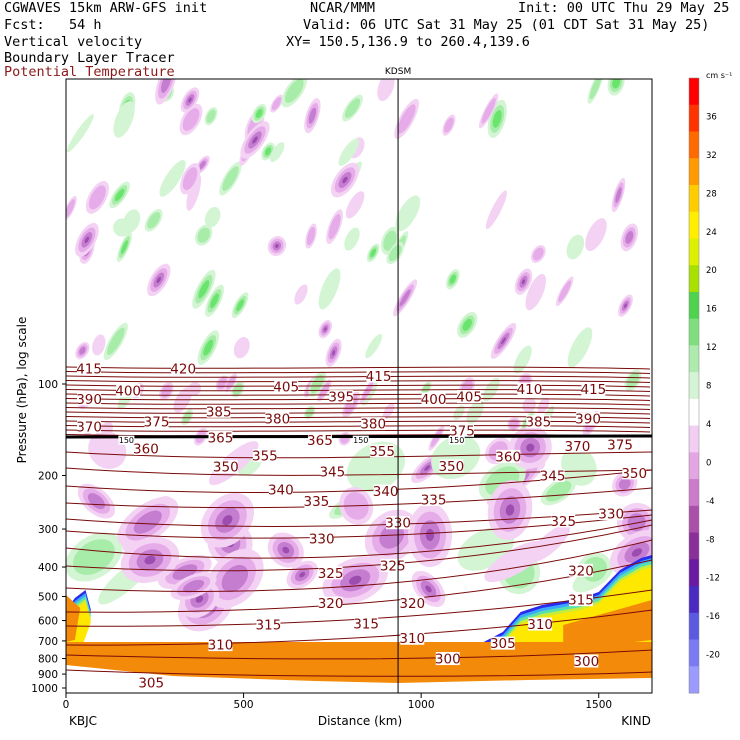  What do you see at coordinates (708, 425) in the screenshot?
I see `colorbar-label: 4` at bounding box center [708, 425].